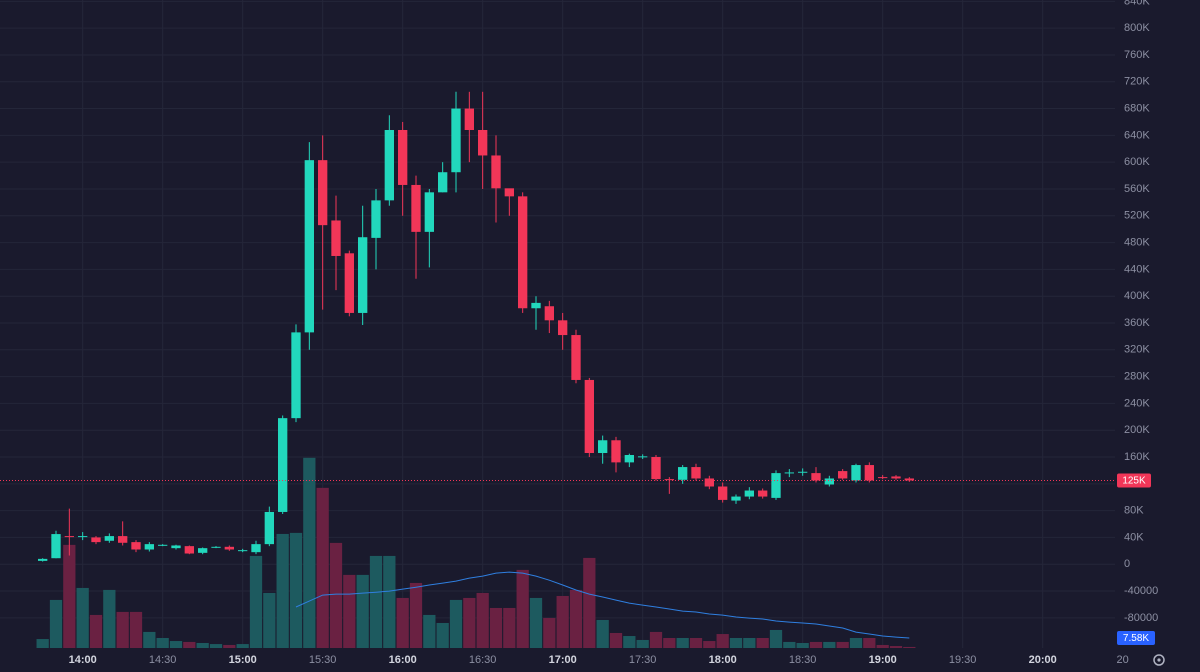 The width and height of the screenshot is (1200, 672). I want to click on y-tick-label: 160K, so click(1137, 457).